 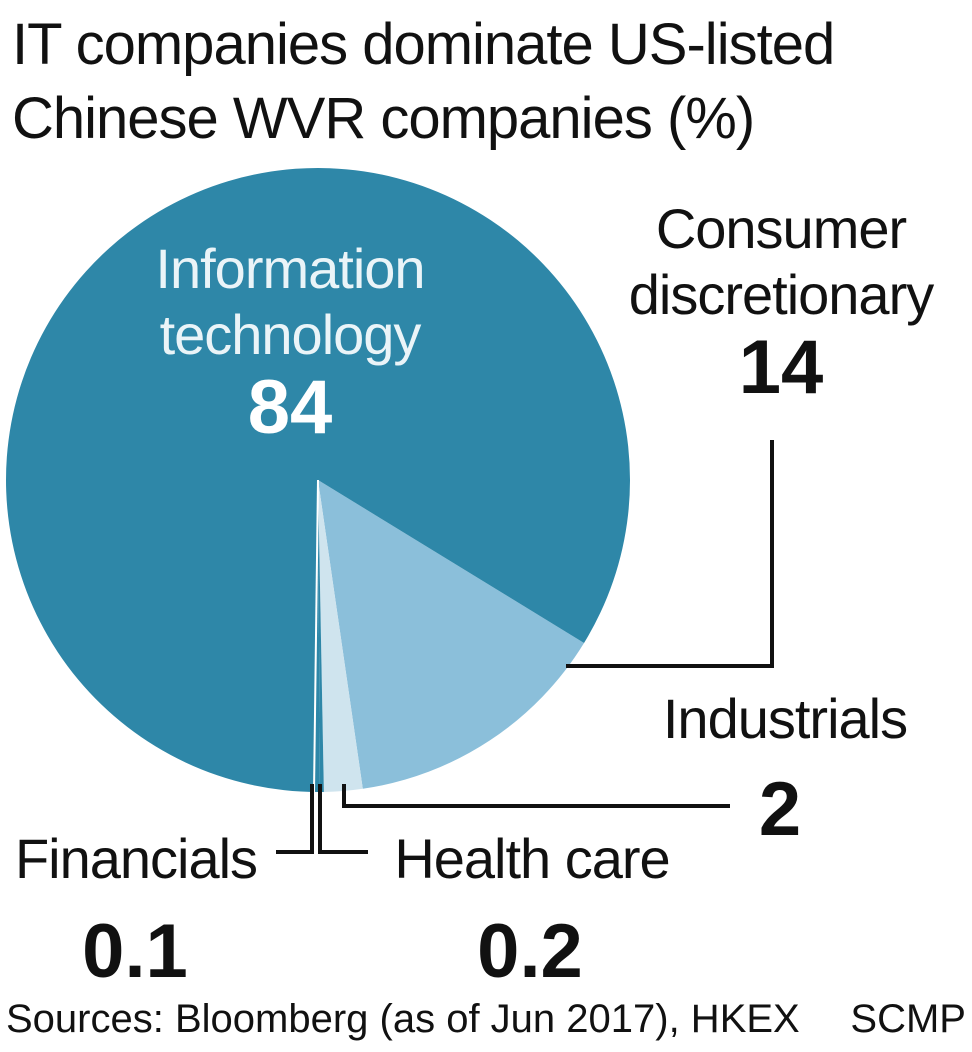 What do you see at coordinates (290, 334) in the screenshot?
I see `label-it-line-2: technology` at bounding box center [290, 334].